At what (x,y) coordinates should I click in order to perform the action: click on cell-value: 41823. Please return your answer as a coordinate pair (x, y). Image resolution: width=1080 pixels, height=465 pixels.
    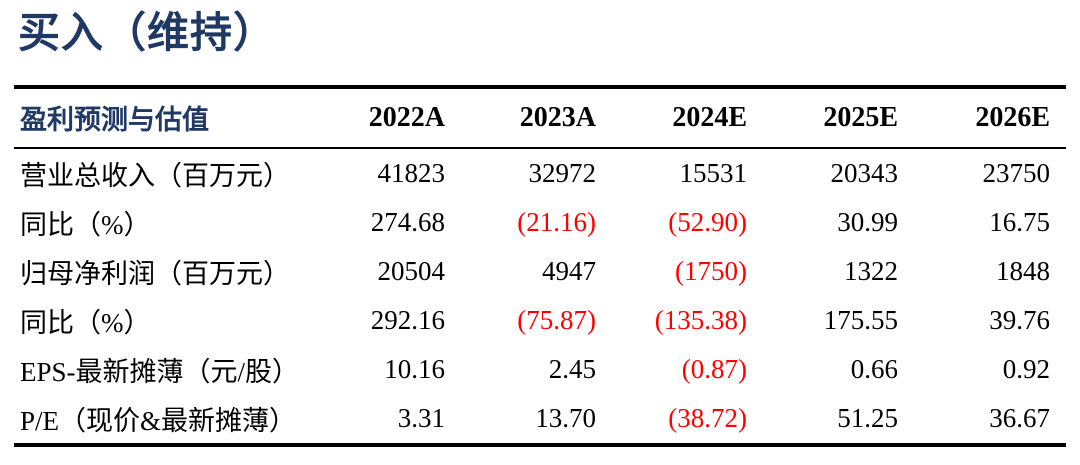
    Looking at the image, I should click on (411, 172).